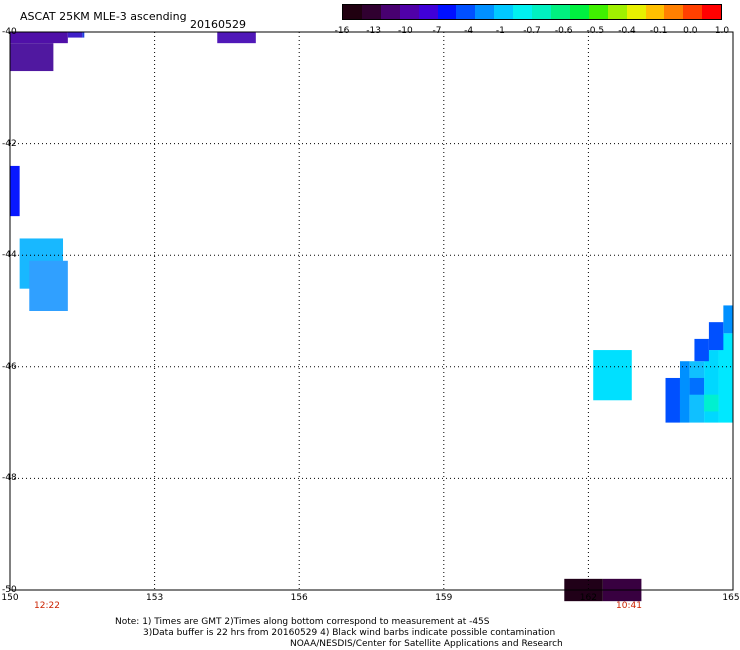 The width and height of the screenshot is (740, 650). What do you see at coordinates (722, 31) in the screenshot?
I see `colorbar-label: 1.0` at bounding box center [722, 31].